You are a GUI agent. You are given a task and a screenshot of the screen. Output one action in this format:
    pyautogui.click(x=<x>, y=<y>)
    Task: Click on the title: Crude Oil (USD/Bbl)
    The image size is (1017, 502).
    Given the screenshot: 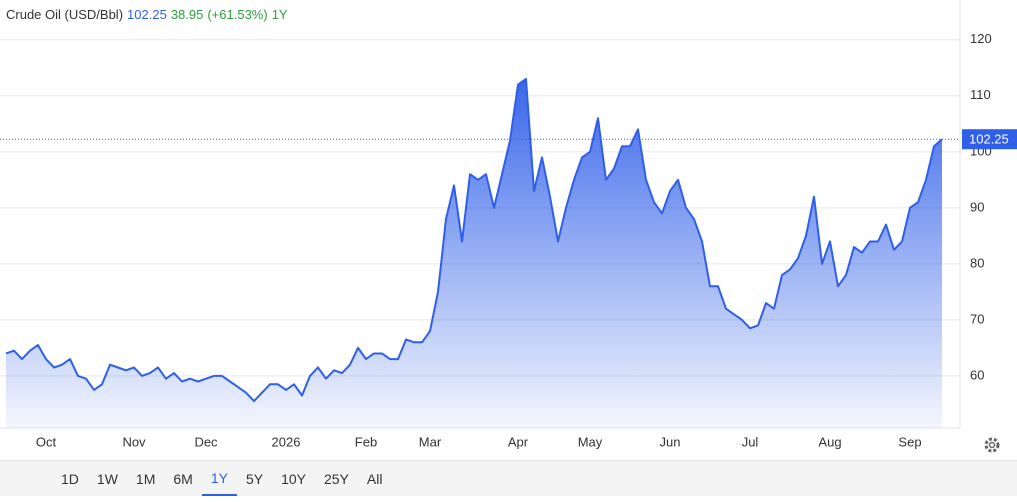 What is the action you would take?
    pyautogui.click(x=65, y=14)
    